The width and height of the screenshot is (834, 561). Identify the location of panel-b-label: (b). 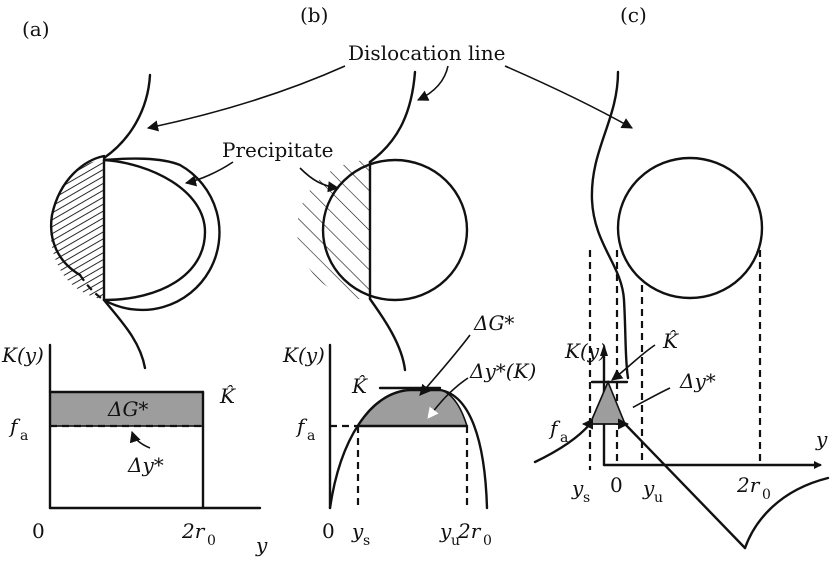
(314, 15).